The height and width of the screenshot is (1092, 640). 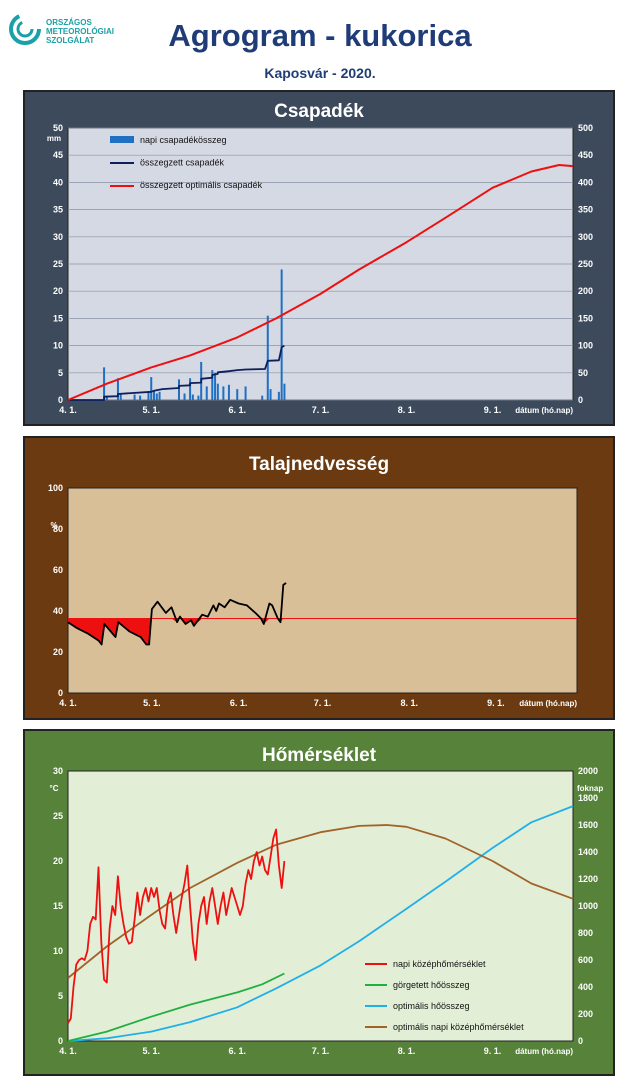 What do you see at coordinates (319, 464) in the screenshot?
I see `chart-title: Talajnedvesség` at bounding box center [319, 464].